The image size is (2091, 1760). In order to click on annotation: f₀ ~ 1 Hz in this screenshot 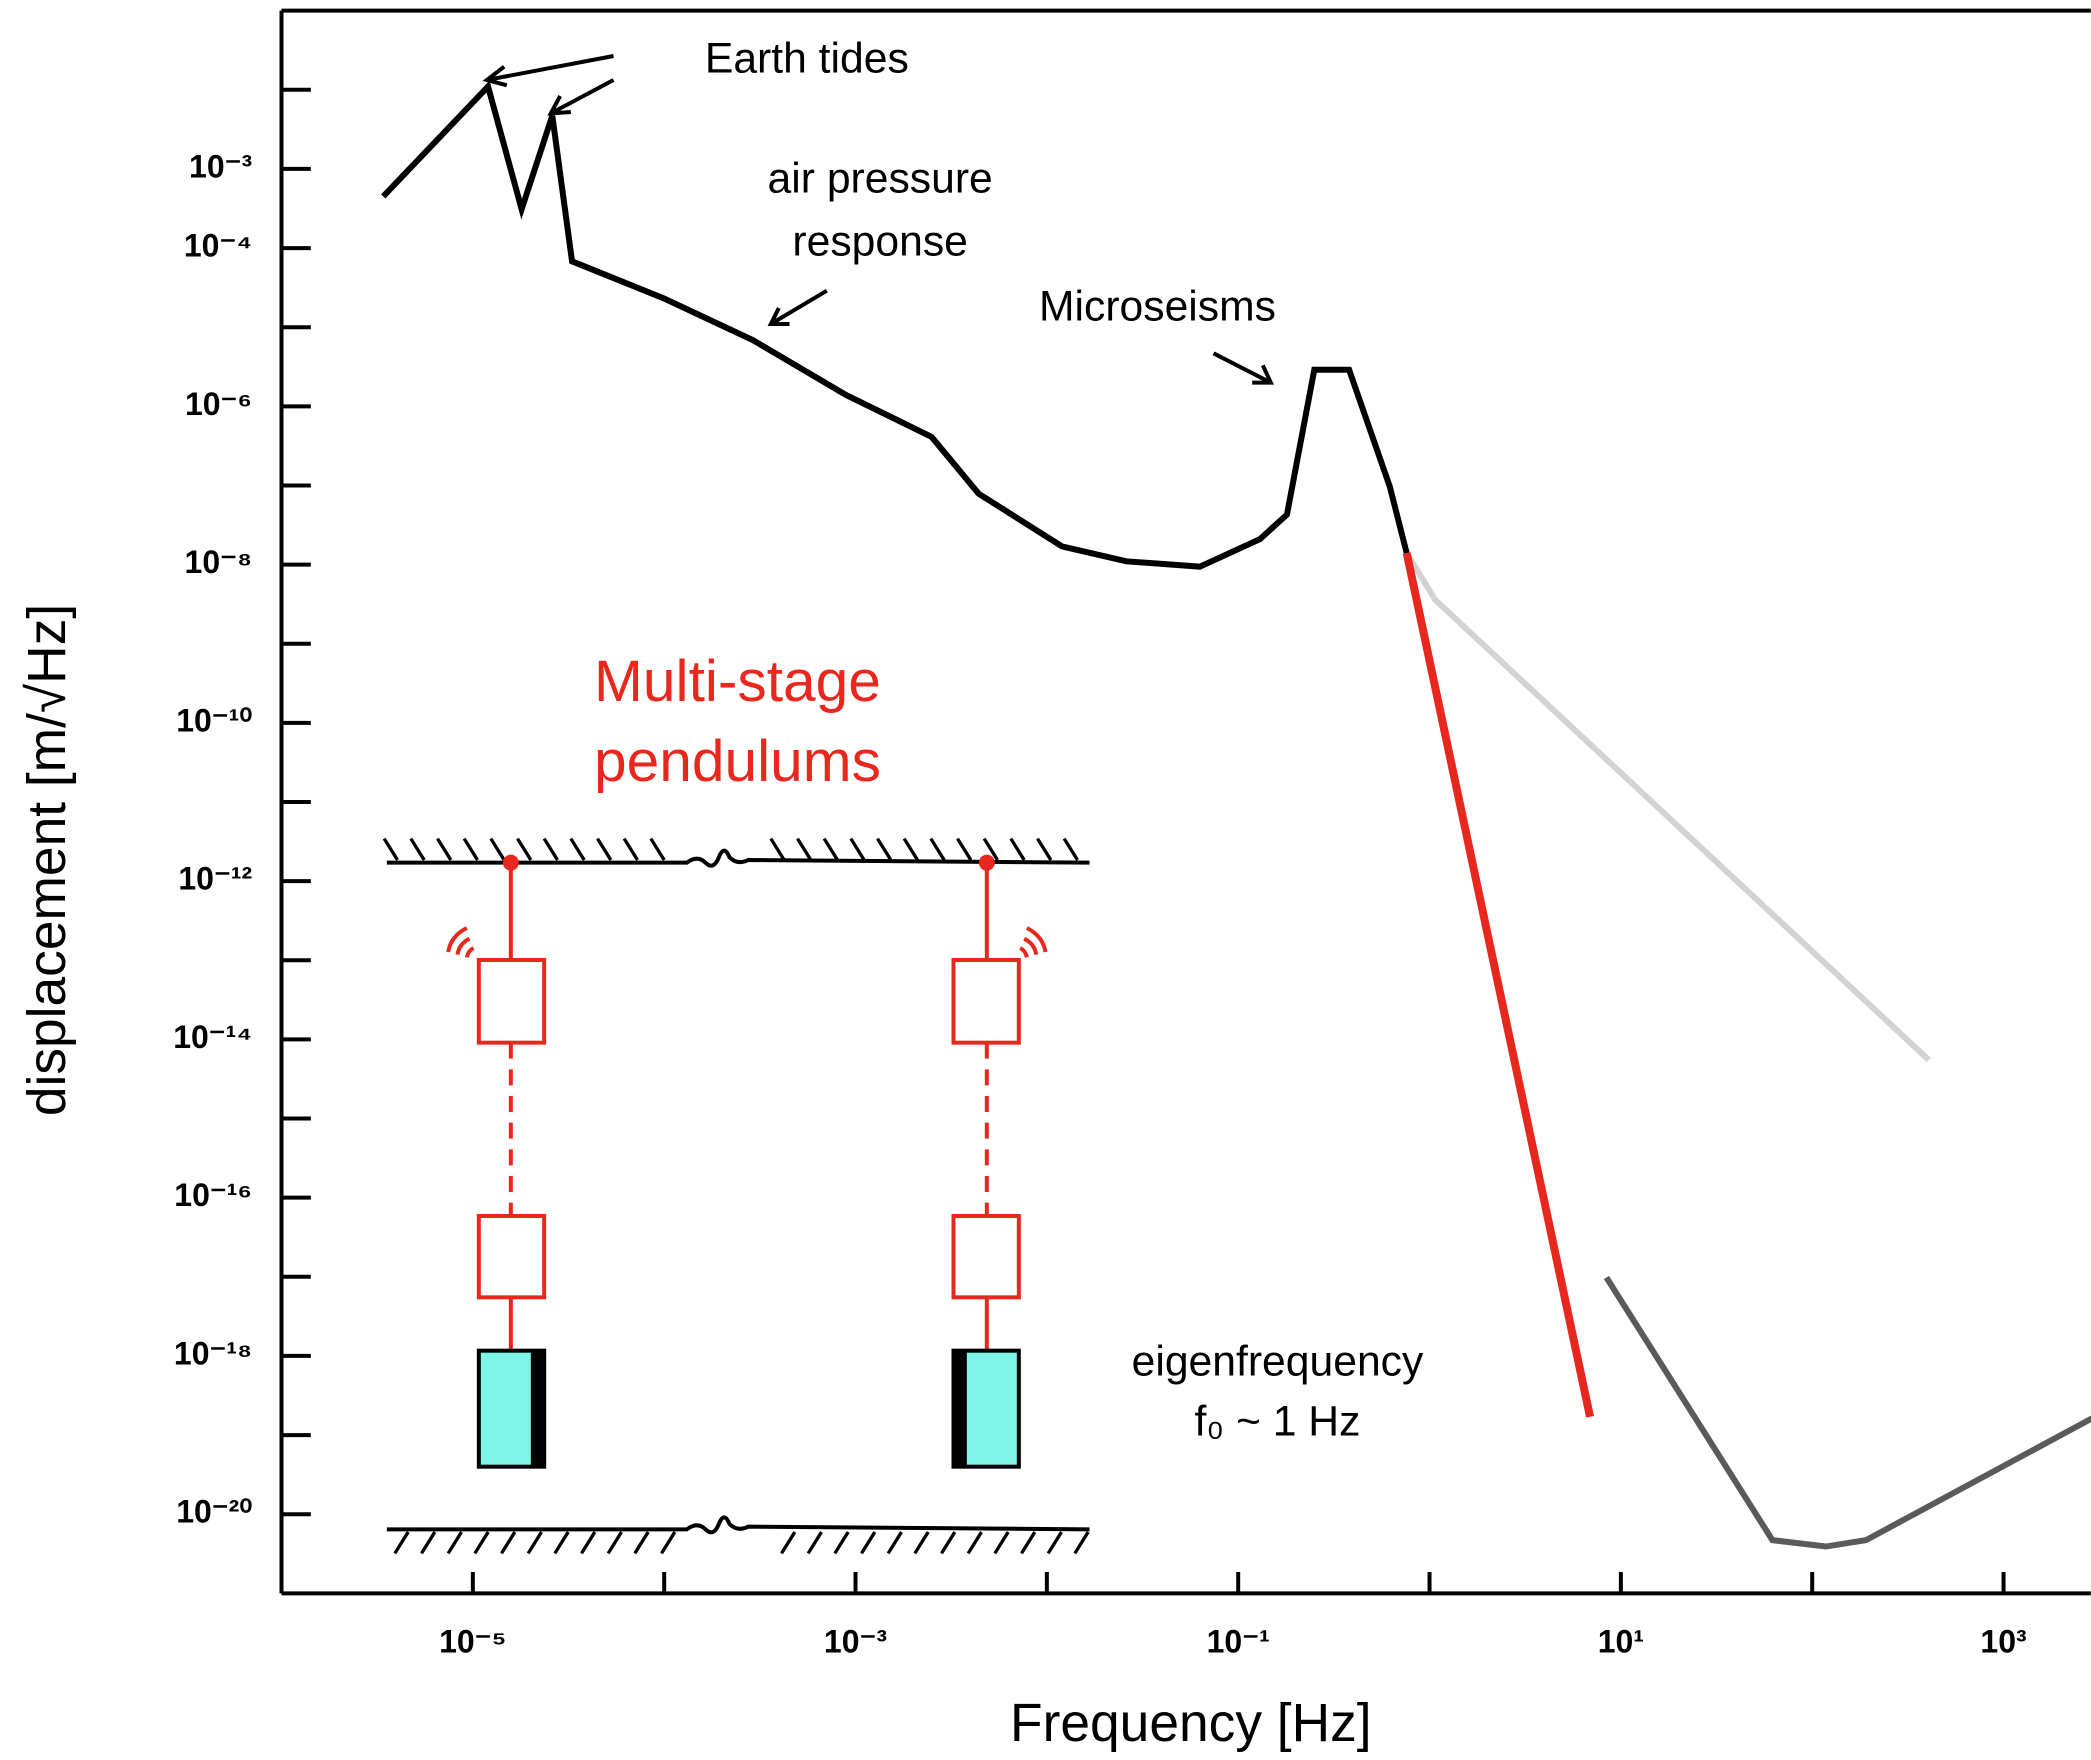, I will do `click(1278, 1421)`.